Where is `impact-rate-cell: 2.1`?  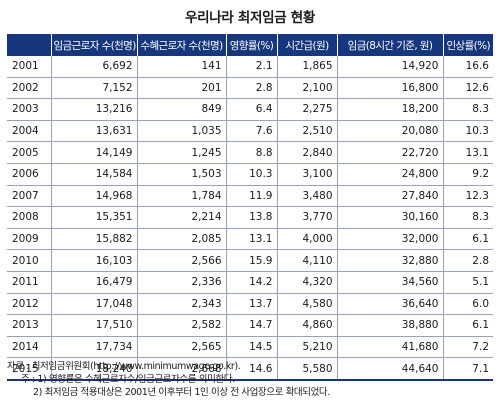 impact-rate-cell: 2.1 is located at coordinates (252, 67).